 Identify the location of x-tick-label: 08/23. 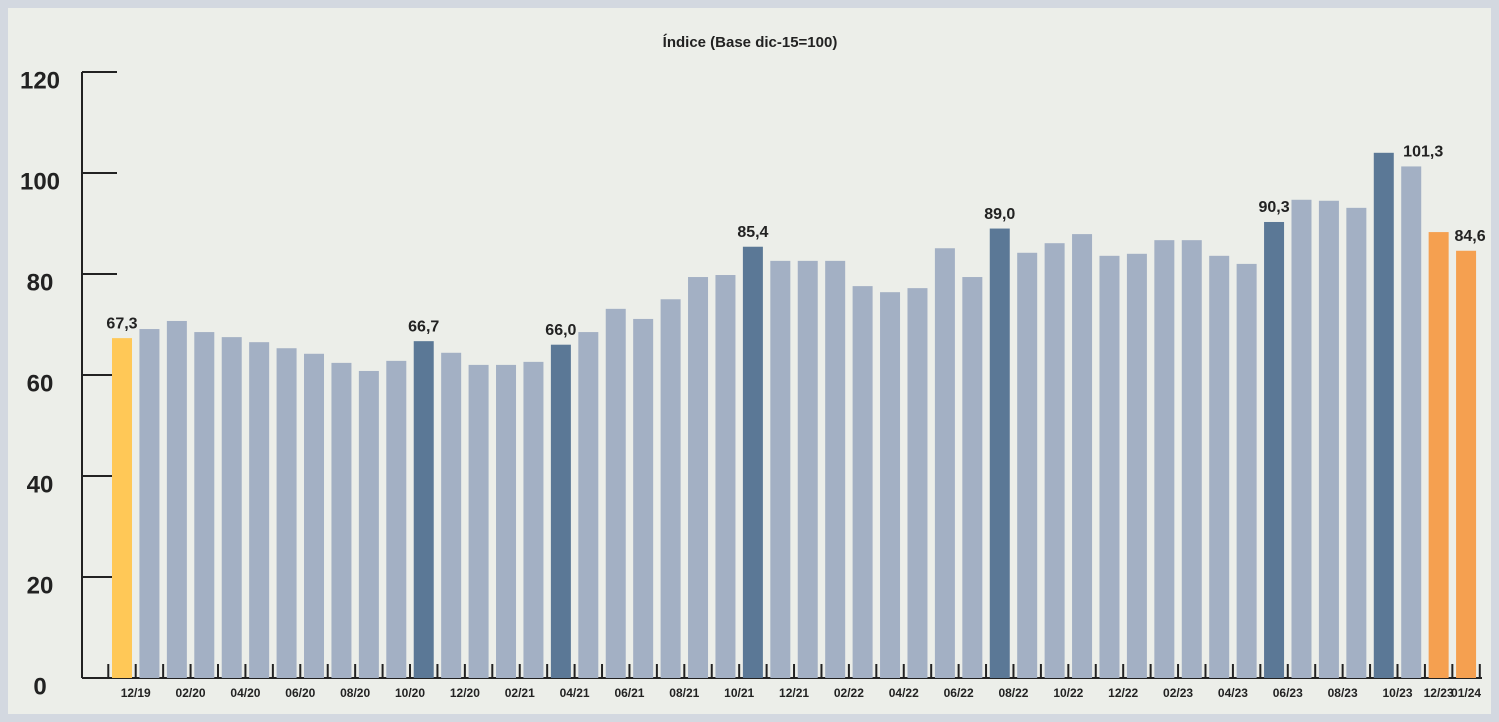
(1343, 693).